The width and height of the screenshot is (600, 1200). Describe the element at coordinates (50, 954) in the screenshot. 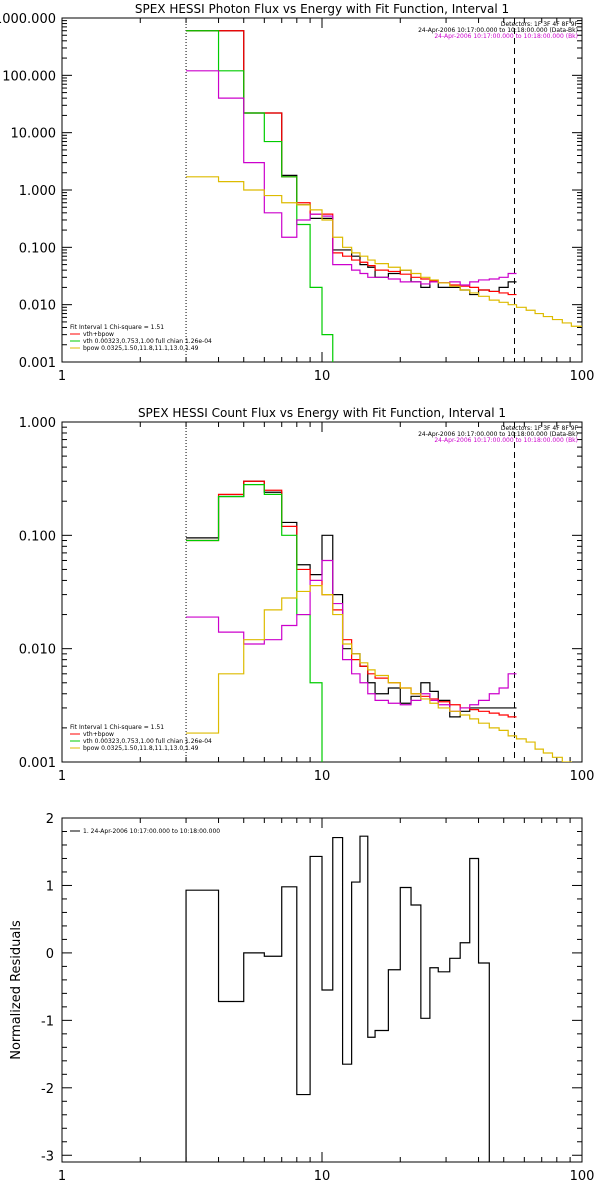

I see `y-tick-label: 0` at that location.